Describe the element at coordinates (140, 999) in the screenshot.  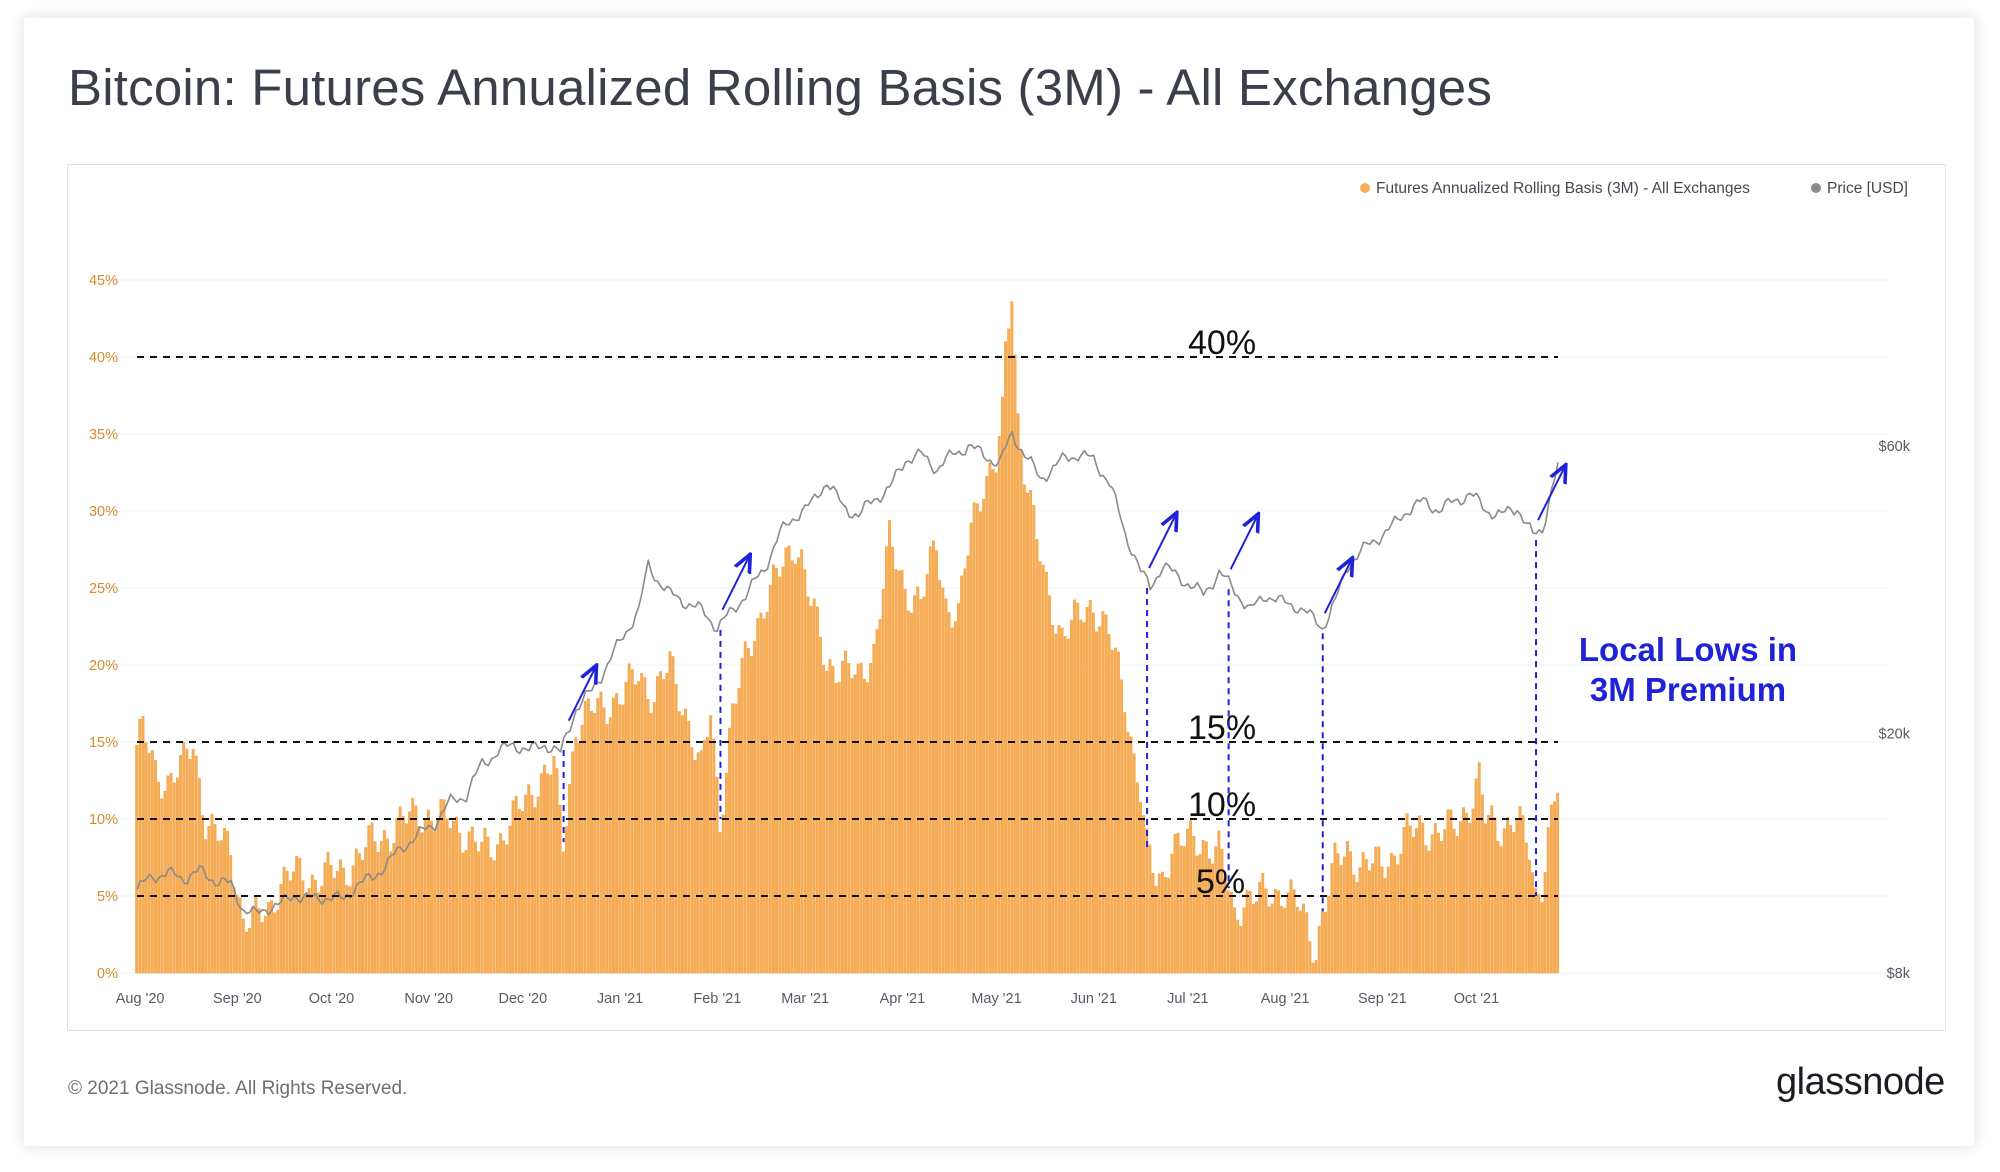
I see `x-axis-tick: Aug '20` at that location.